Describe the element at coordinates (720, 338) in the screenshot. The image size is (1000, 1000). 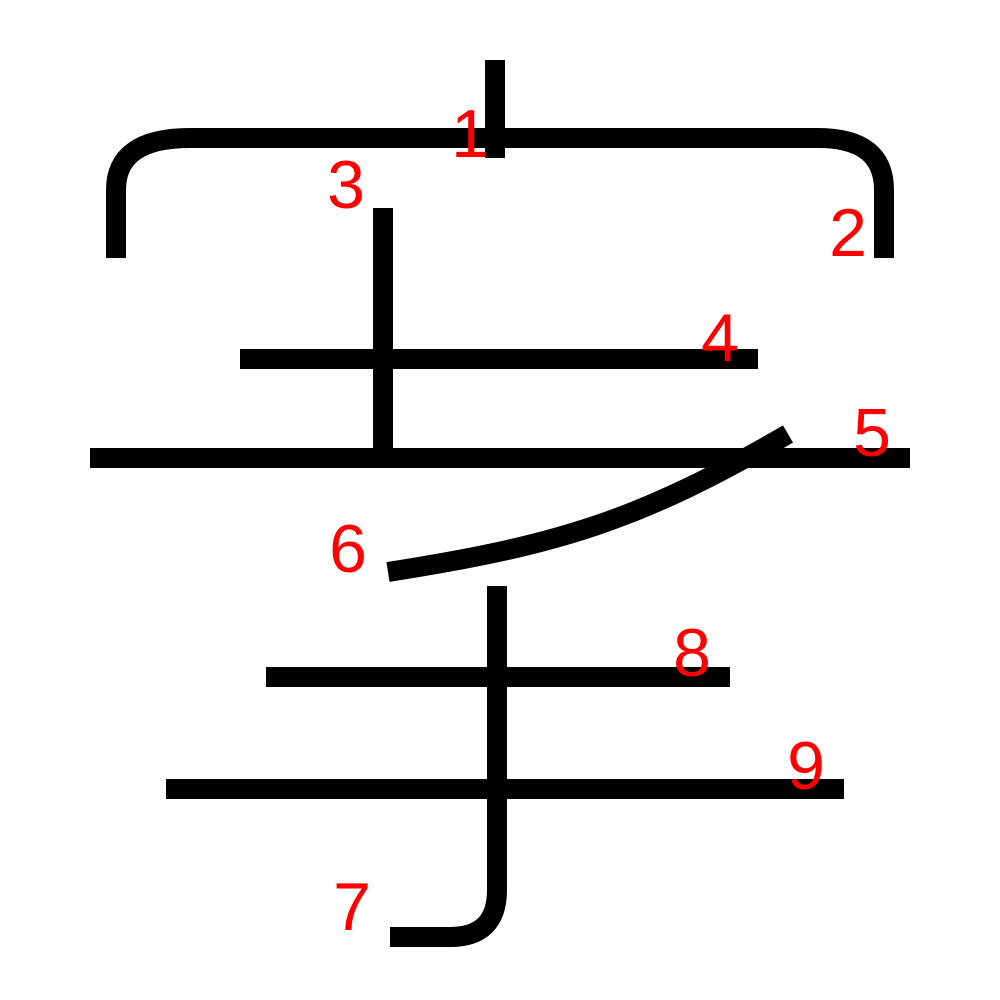
I see `stroke-number-4: 4` at that location.